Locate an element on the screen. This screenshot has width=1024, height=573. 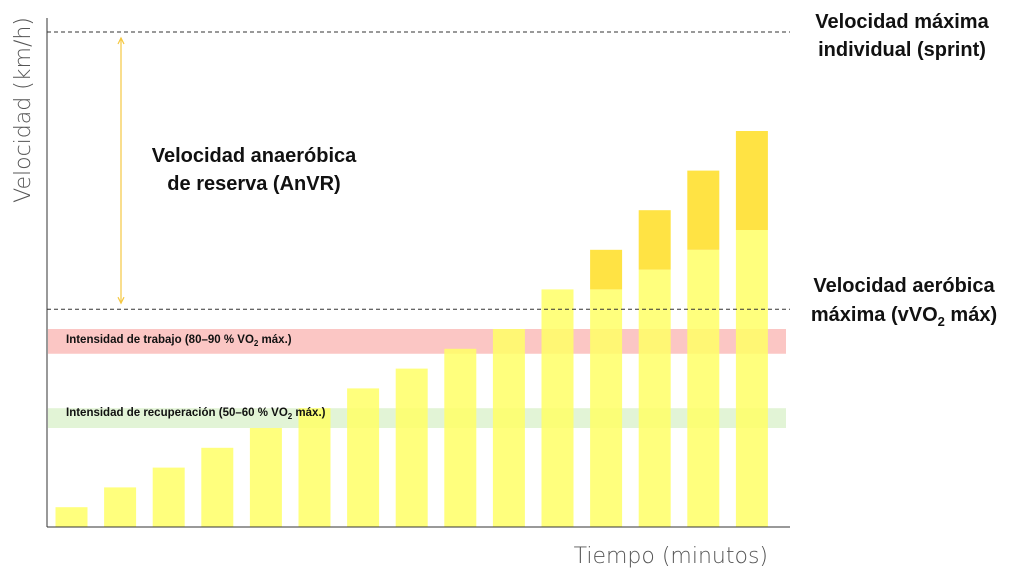
ref-line-vo2-label-2-post: máx) is located at coordinates (971, 315).